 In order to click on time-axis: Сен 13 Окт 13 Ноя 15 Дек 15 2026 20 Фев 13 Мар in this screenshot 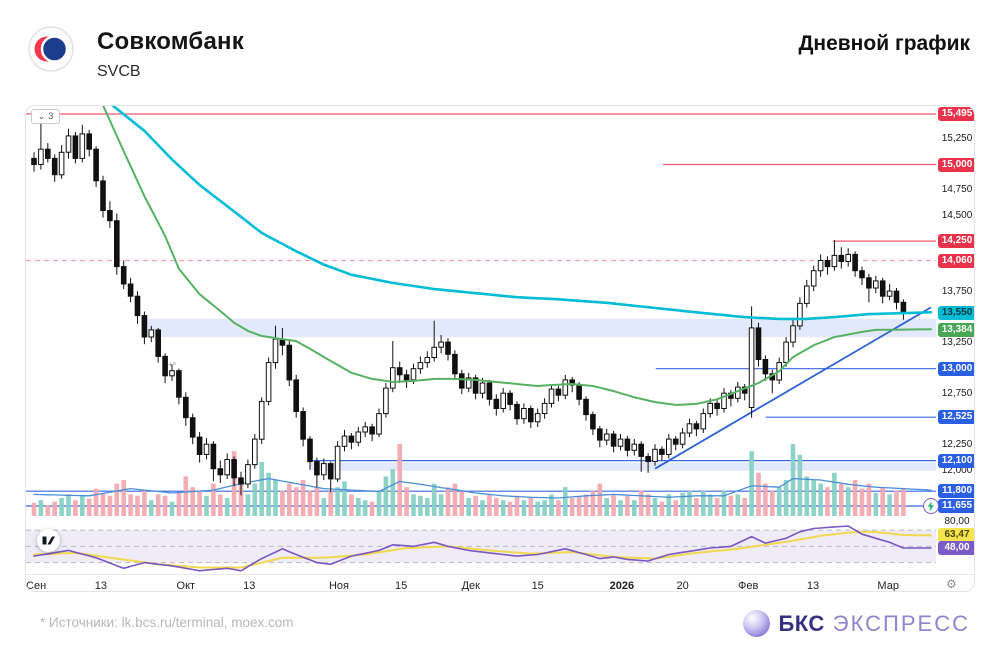, I will do `click(500, 583)`.